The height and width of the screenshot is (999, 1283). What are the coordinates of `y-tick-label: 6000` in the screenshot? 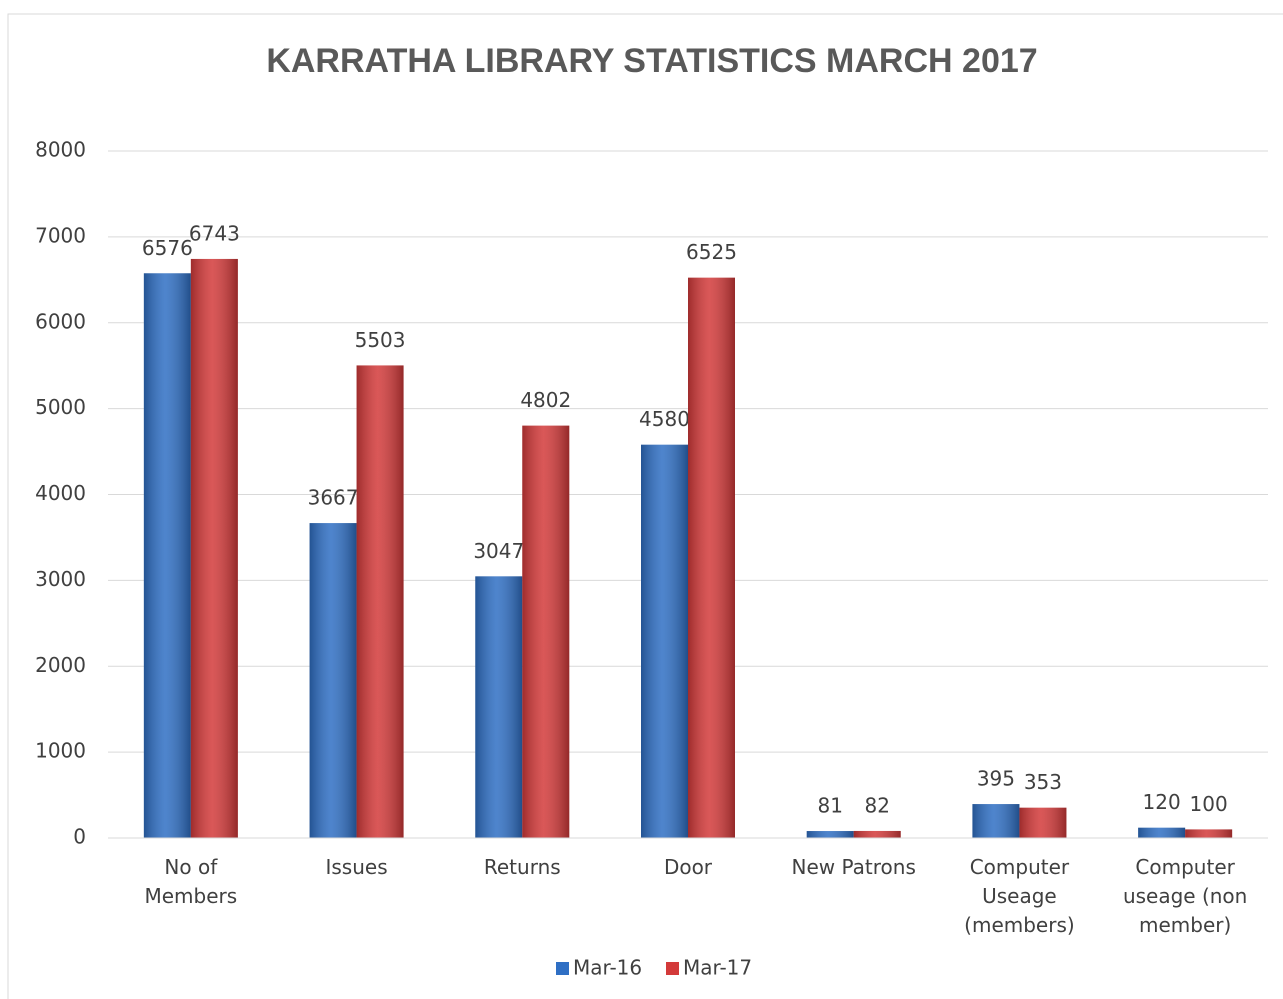 It's located at (60, 321).